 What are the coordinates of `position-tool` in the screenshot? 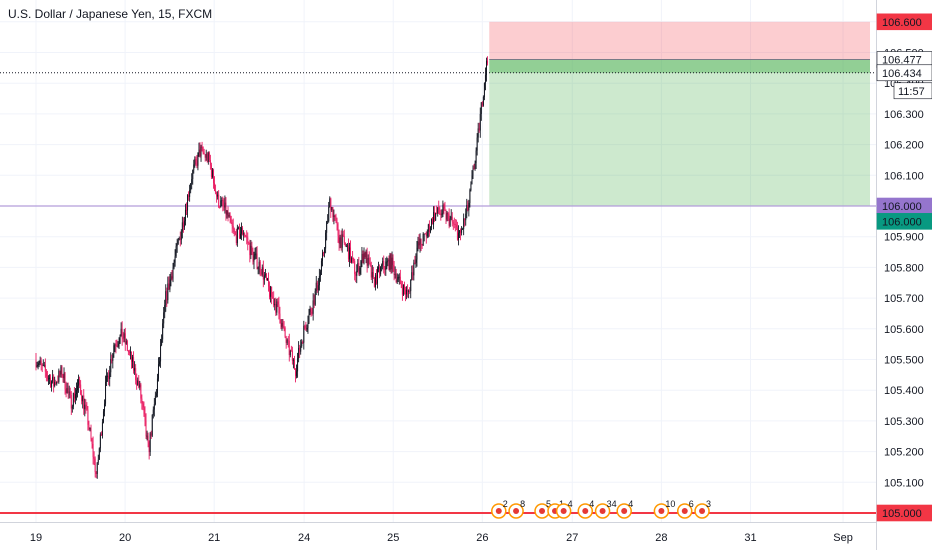 It's located at (679, 113).